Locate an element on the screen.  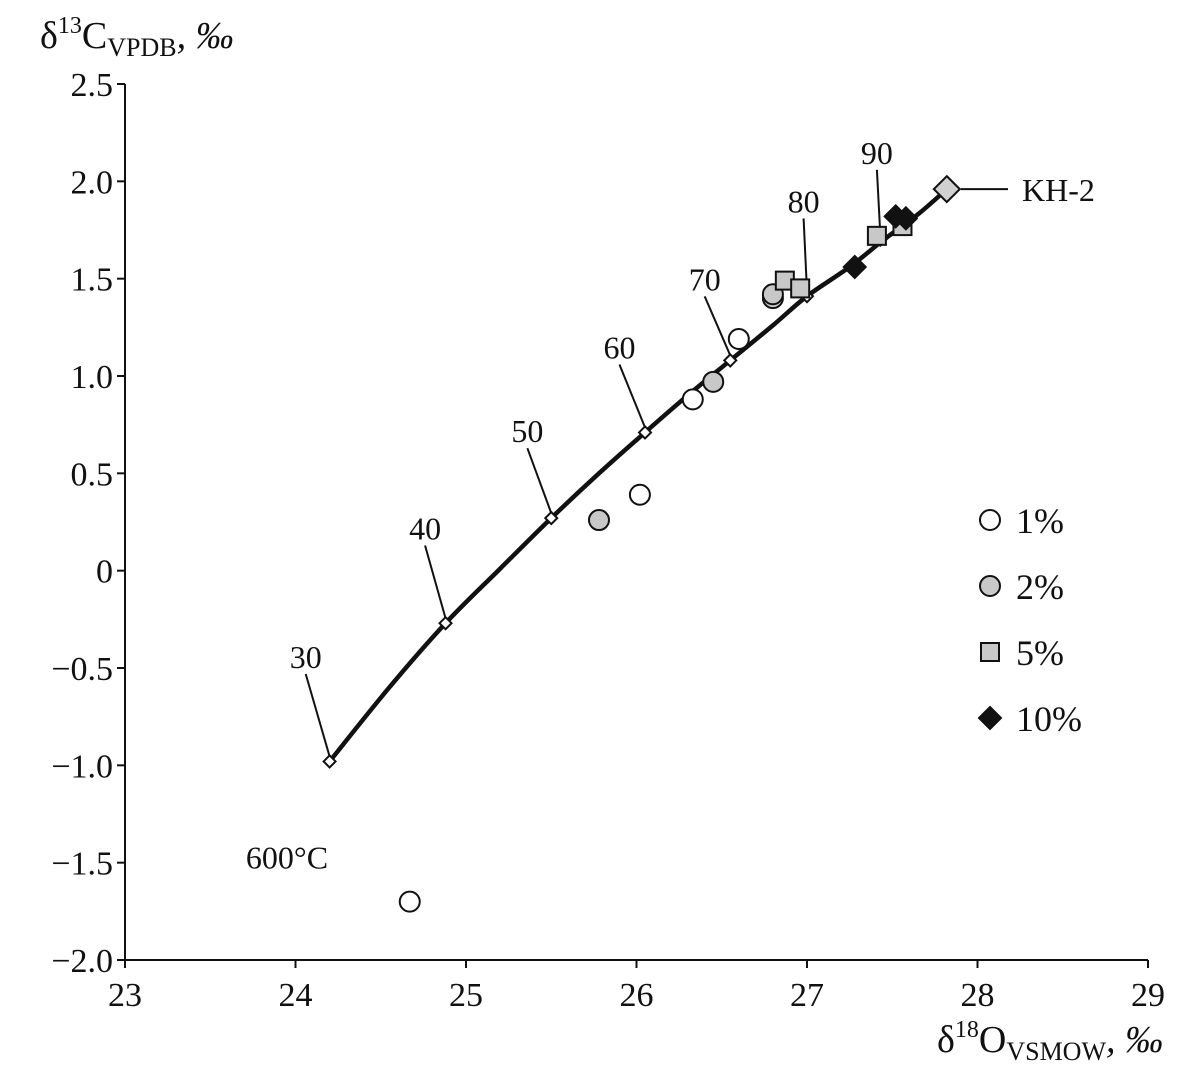
y-tick-label: 2.0 is located at coordinates (92, 182).